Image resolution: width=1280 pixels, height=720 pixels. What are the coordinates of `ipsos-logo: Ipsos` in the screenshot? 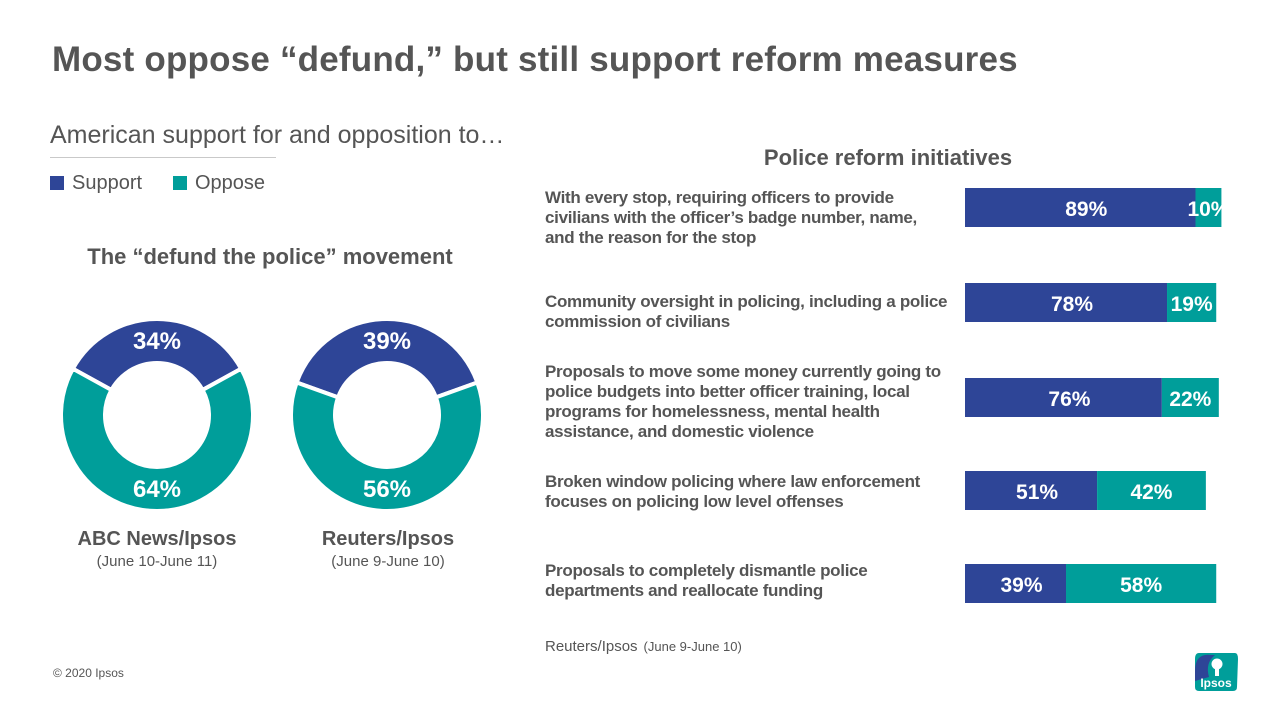 It's located at (1216, 672).